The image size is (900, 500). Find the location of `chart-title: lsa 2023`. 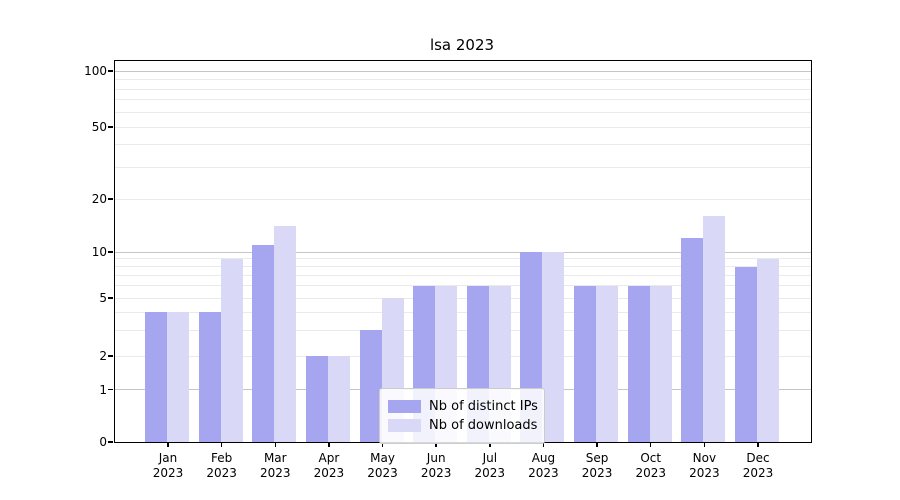

chart-title: lsa 2023 is located at coordinates (462, 45).